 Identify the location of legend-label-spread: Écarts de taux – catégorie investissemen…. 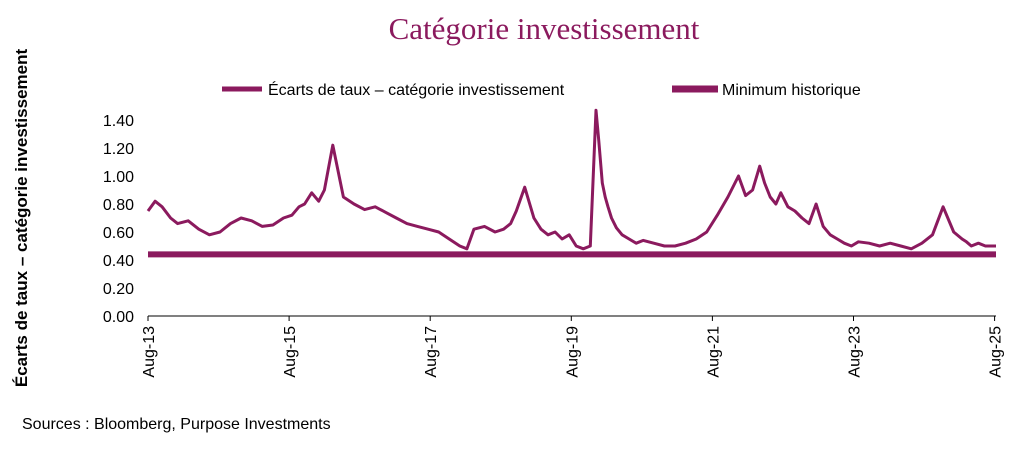
(416, 89).